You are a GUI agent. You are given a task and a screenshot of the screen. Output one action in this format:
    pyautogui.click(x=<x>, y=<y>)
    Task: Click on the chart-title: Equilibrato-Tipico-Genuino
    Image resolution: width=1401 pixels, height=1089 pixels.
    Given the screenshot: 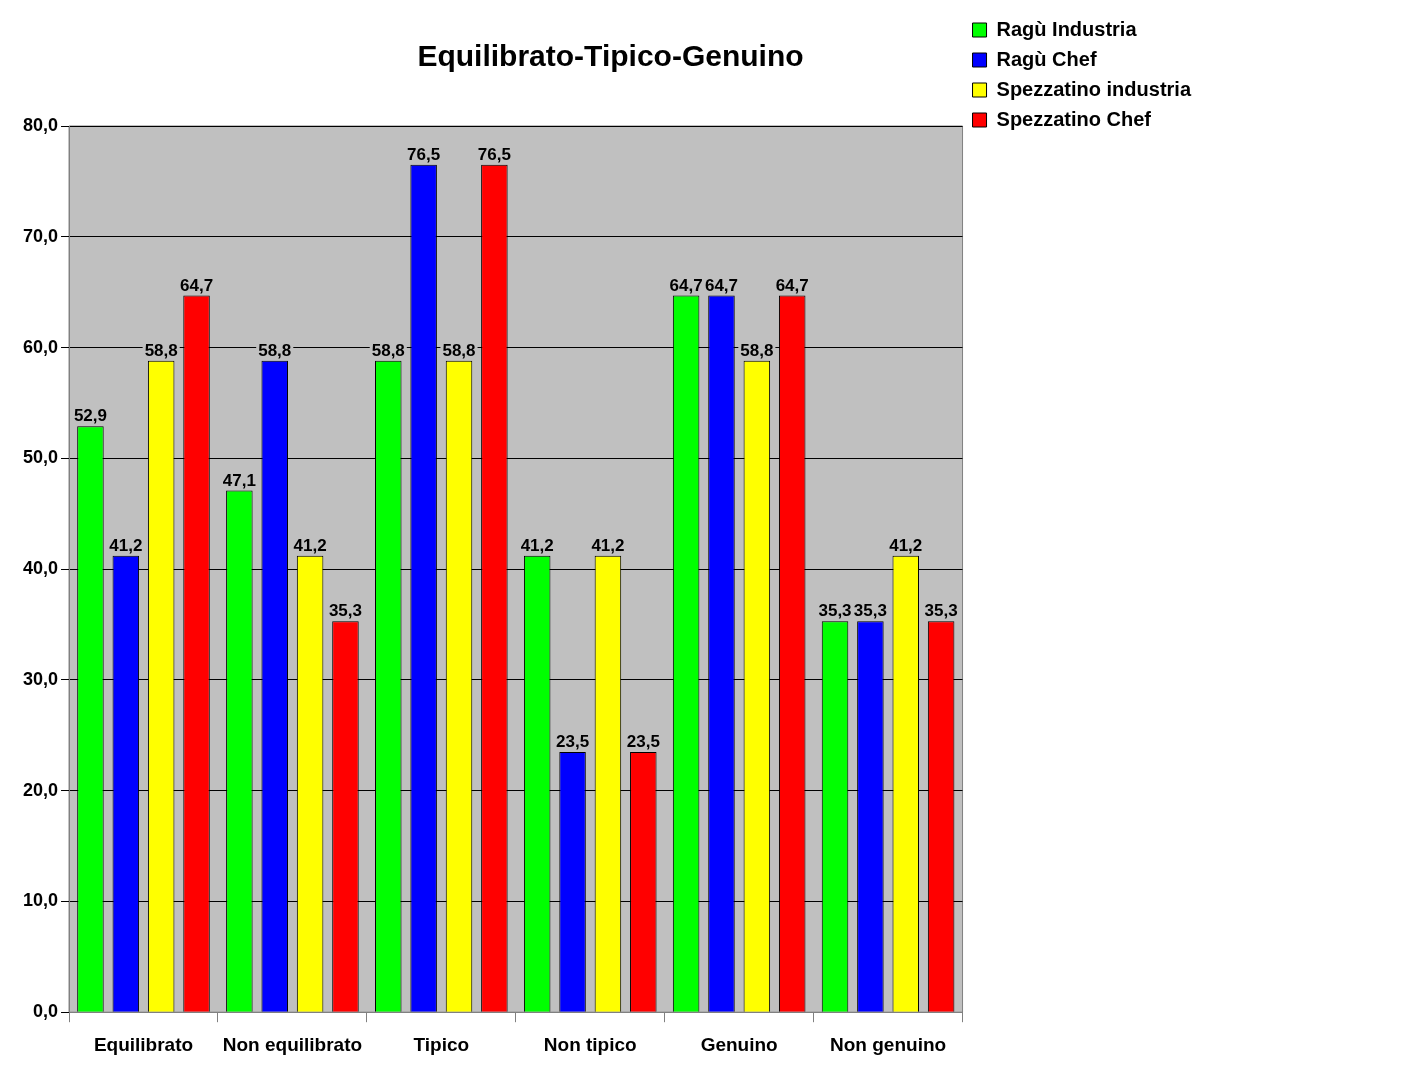 What is the action you would take?
    pyautogui.click(x=610, y=56)
    